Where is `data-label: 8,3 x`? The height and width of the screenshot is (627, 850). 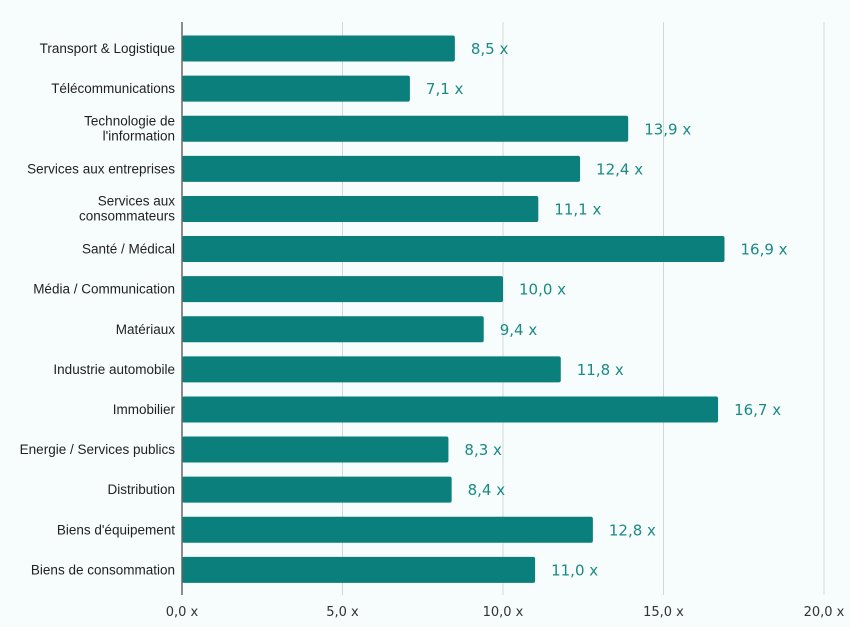
data-label: 8,3 x is located at coordinates (483, 450).